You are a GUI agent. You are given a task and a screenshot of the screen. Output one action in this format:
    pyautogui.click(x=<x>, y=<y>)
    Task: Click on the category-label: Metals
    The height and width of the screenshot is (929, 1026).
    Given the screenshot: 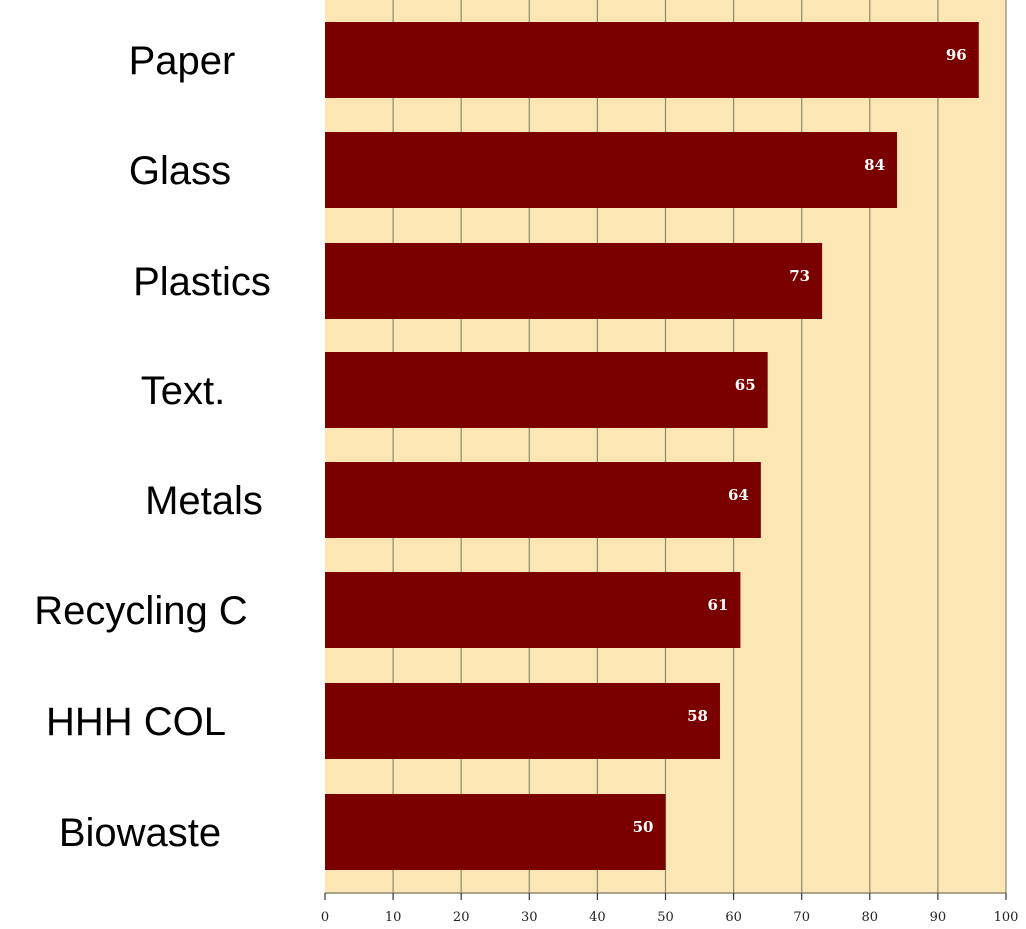 What is the action you would take?
    pyautogui.click(x=204, y=501)
    